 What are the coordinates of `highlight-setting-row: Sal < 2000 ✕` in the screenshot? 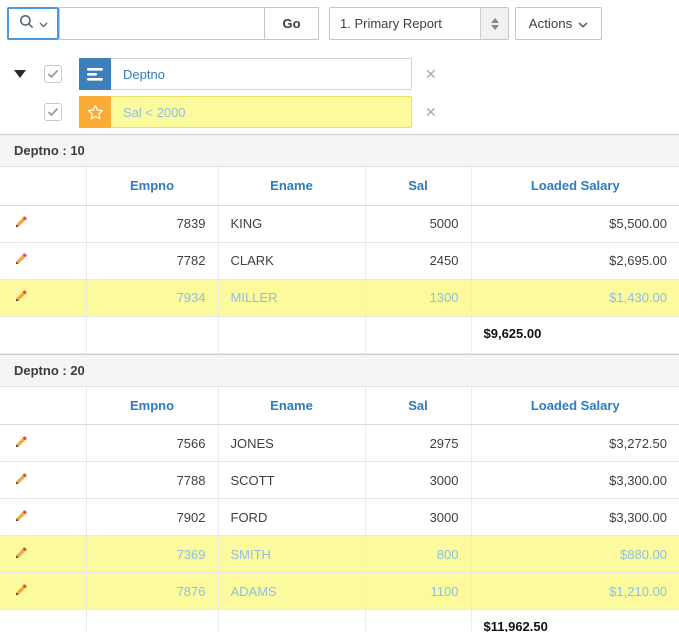 It's located at (339, 112).